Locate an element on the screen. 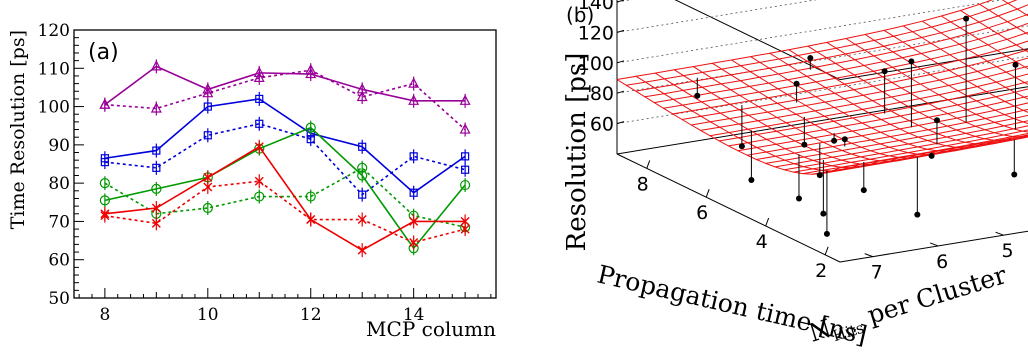 This screenshot has width=1028, height=362. z-axis-label-b: Resolution [ps] is located at coordinates (577, 152).